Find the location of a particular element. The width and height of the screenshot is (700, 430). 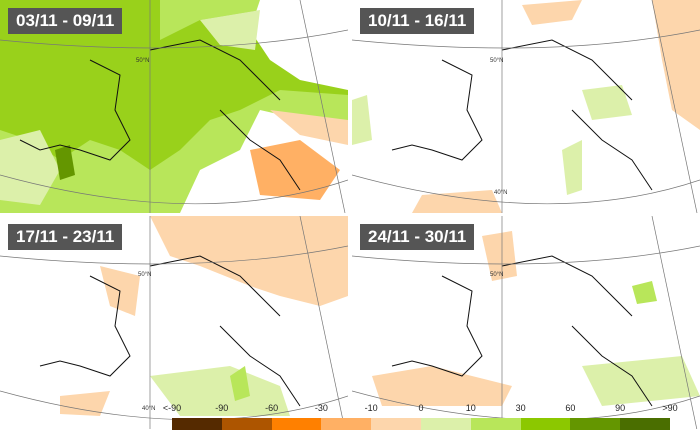

legend-tick-label: -90 is located at coordinates (222, 408).